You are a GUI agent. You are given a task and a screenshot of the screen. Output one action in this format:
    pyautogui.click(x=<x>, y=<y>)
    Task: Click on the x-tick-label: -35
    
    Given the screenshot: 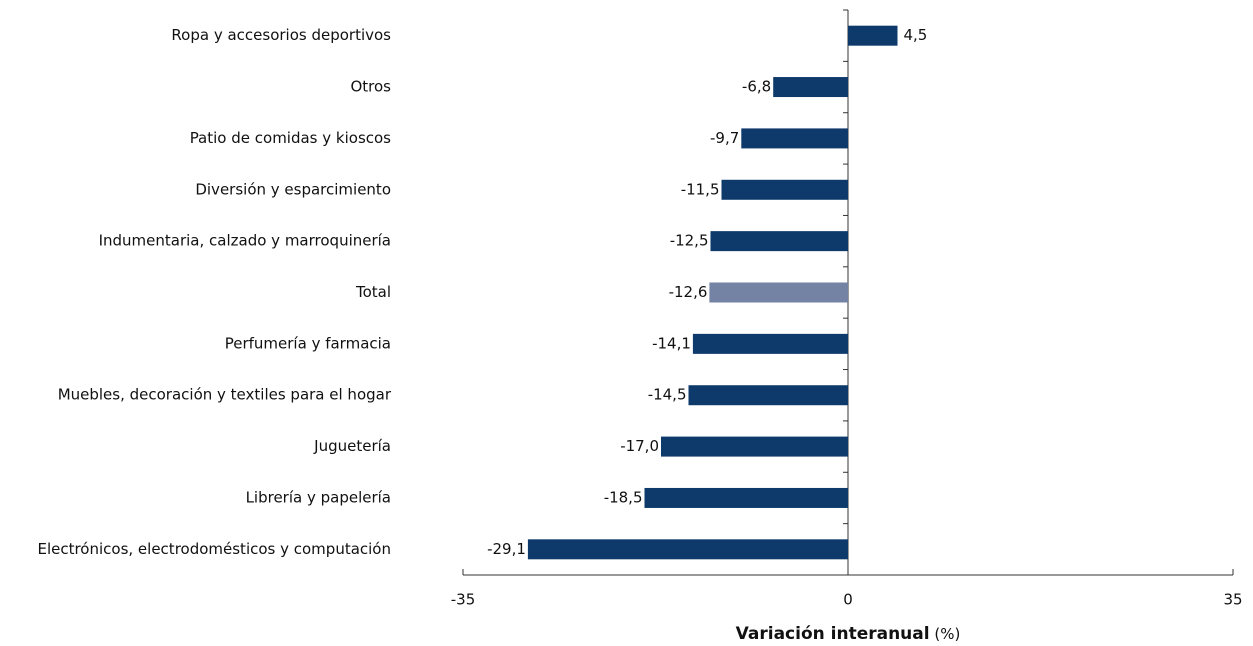 What is the action you would take?
    pyautogui.click(x=463, y=600)
    